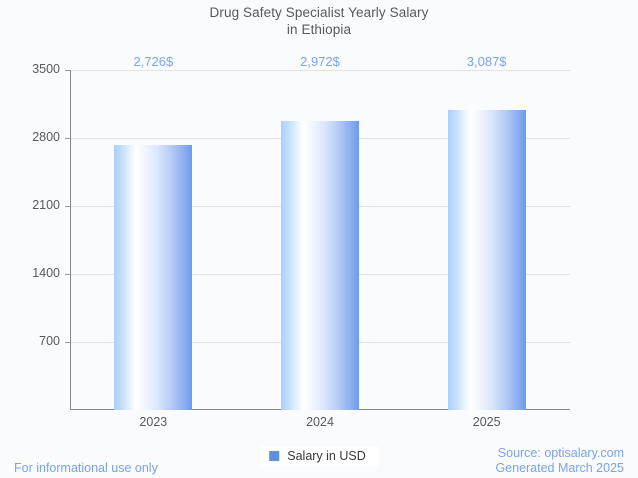  I want to click on bar-value-label-2023: 2,726$, so click(153, 61).